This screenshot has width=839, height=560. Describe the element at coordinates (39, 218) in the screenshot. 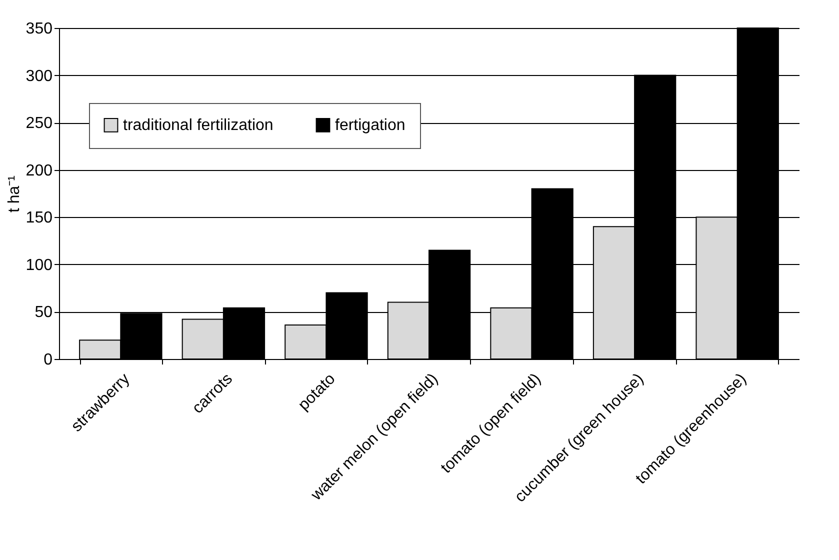

I see `y-tick-label: 150` at that location.